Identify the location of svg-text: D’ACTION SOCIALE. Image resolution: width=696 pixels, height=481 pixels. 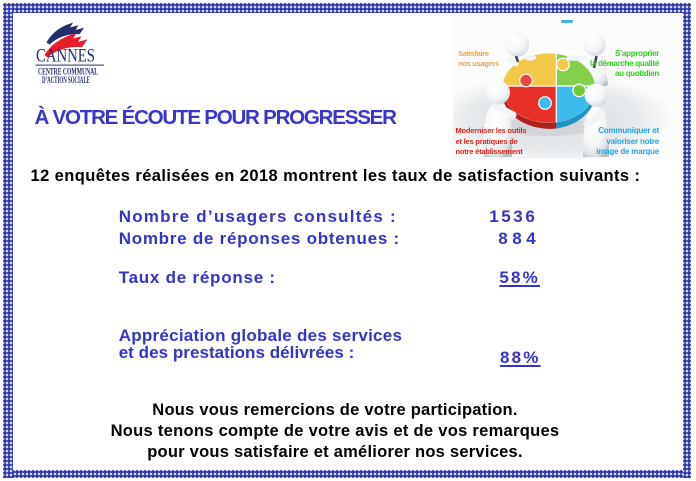
(66, 80).